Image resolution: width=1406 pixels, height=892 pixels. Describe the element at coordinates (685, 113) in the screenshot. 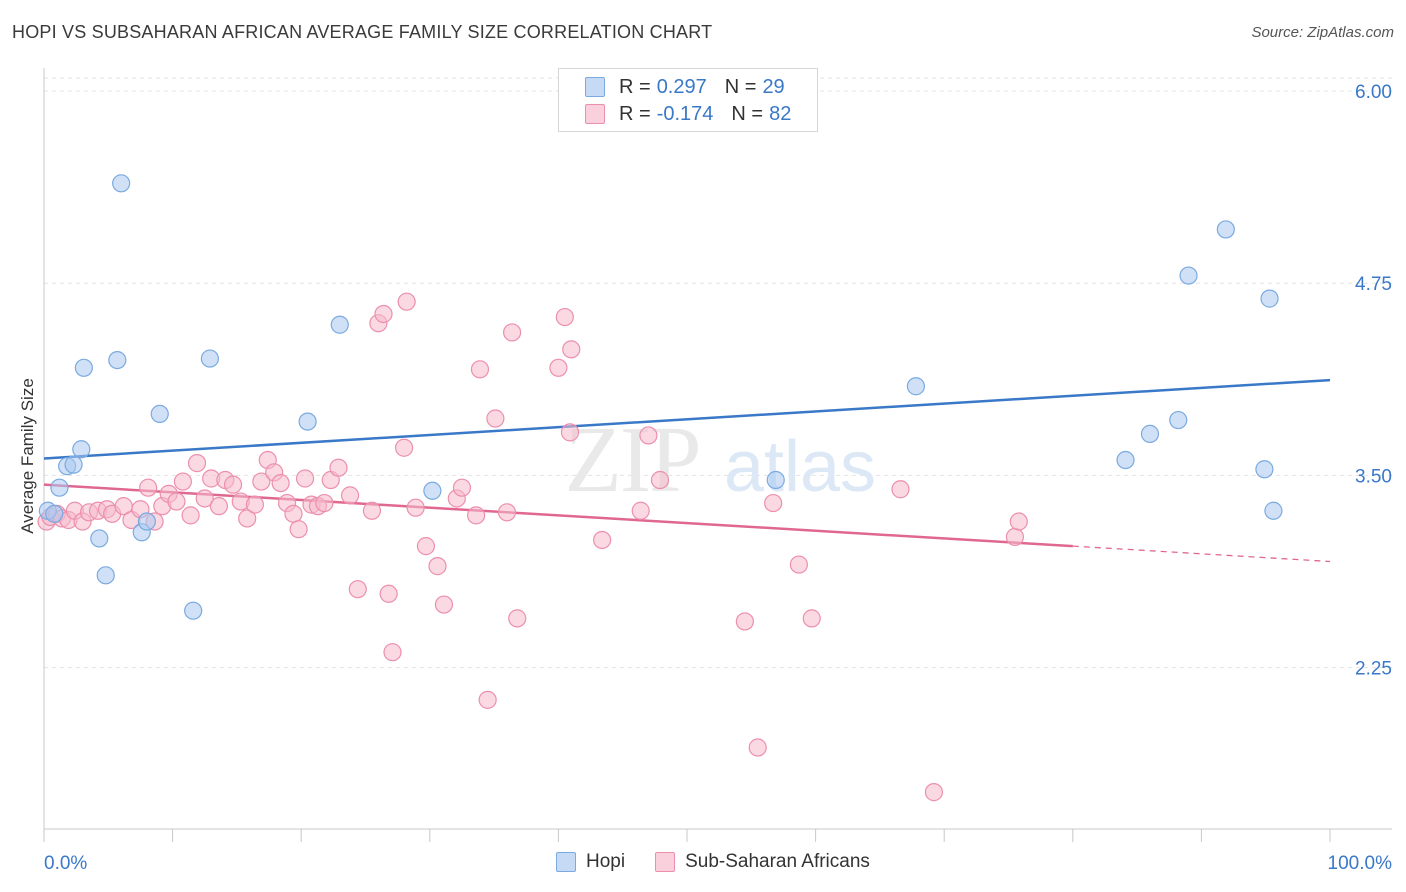

I see `subsaharan-r-value: -0.174` at that location.